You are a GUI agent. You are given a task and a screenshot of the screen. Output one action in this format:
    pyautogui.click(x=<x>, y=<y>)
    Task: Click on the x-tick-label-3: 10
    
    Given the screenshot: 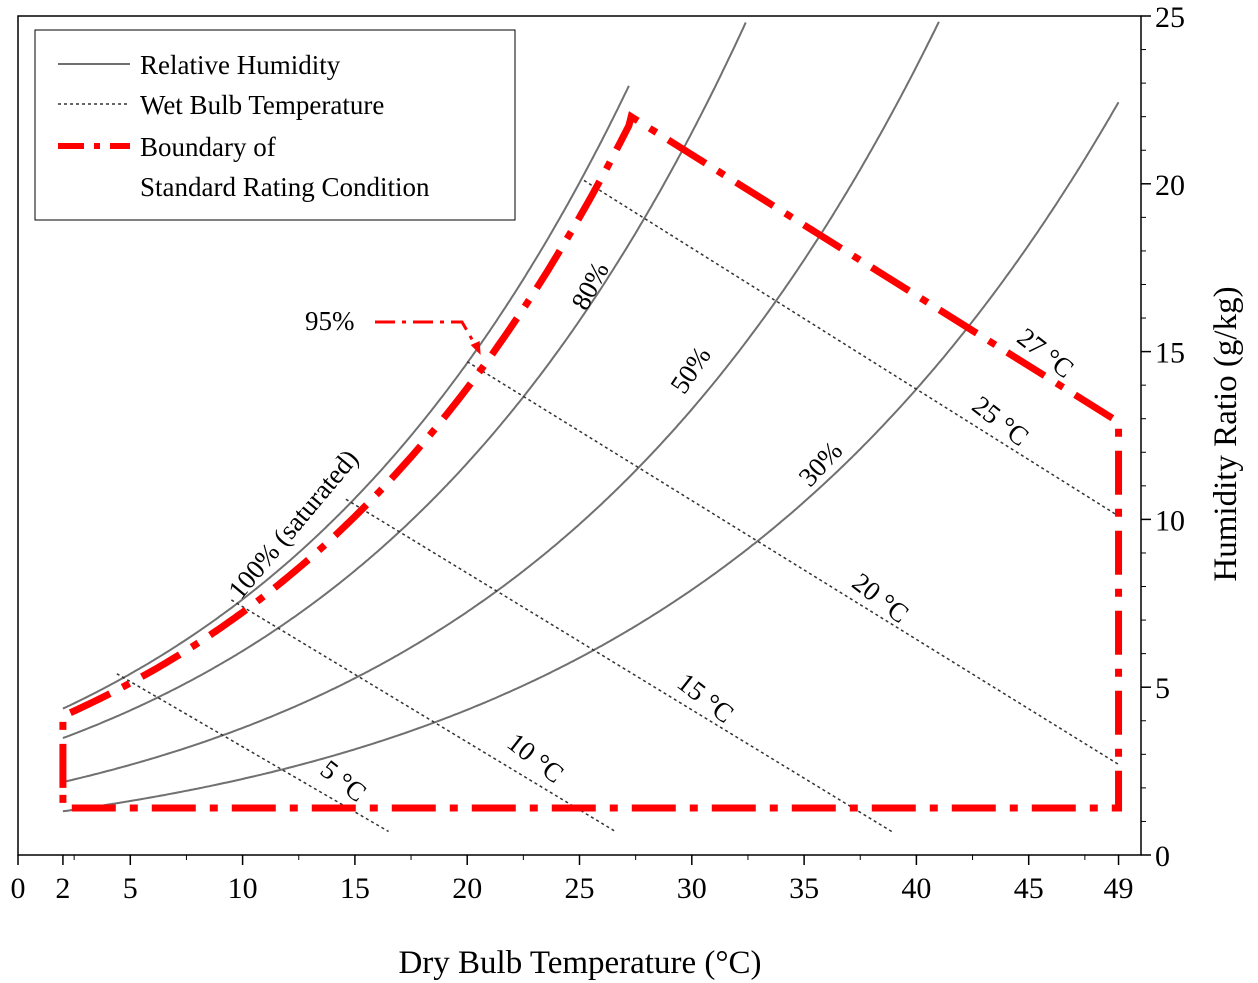 What is the action you would take?
    pyautogui.click(x=243, y=888)
    